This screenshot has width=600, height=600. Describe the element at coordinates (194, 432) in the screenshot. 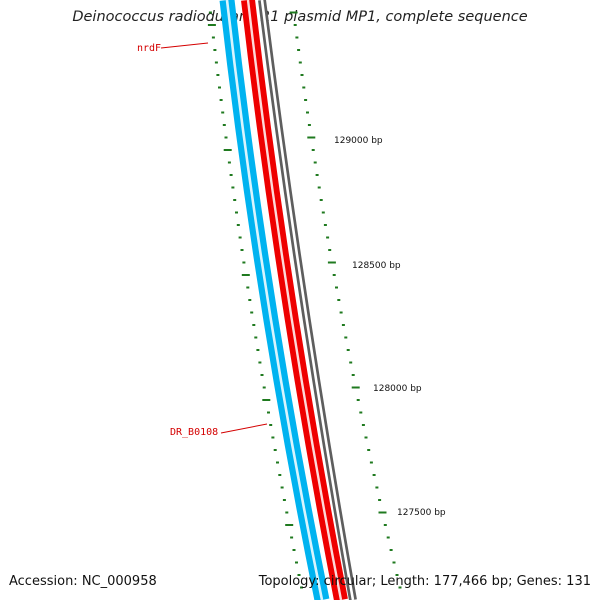

I see `gene-label-dr-b0108: DR_B0108` at that location.